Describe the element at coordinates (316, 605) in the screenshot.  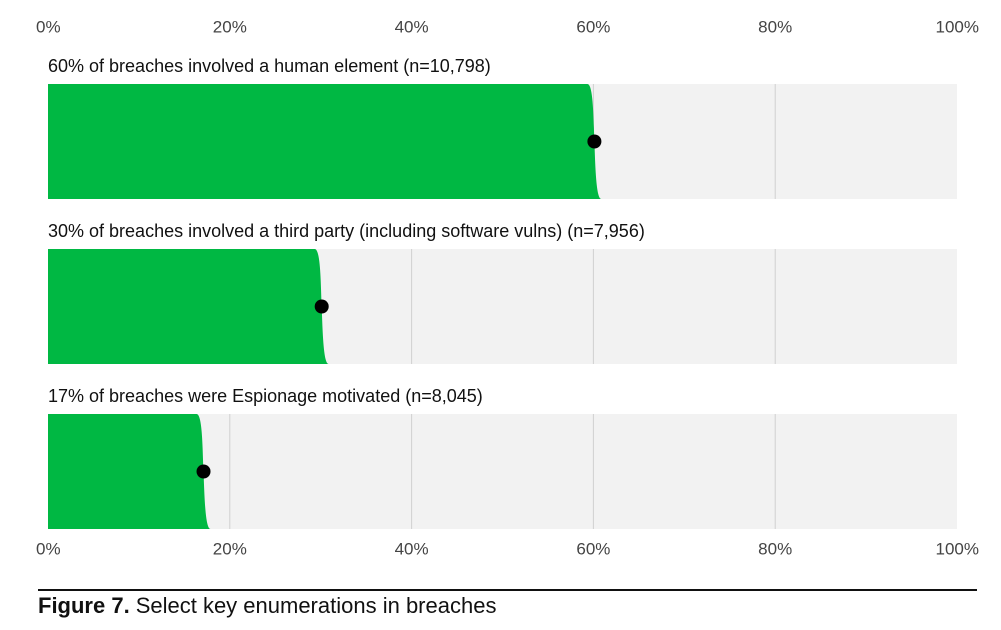
I see `chart-title: Select key enumerations in breaches` at that location.